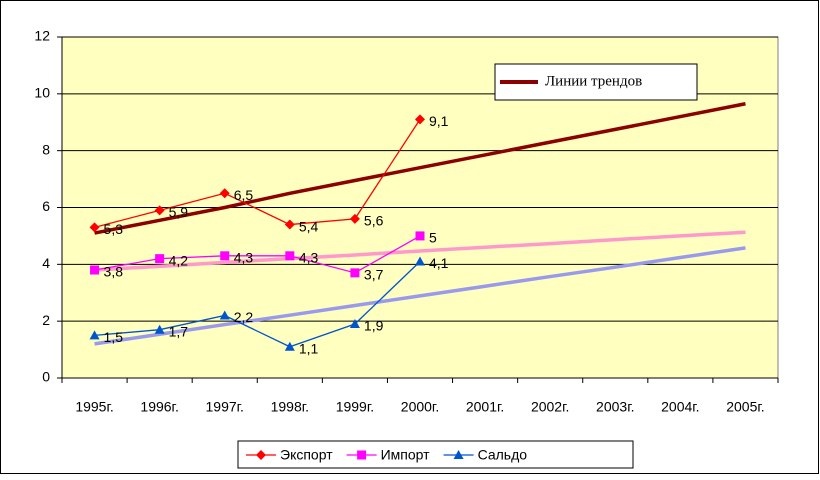 This screenshot has width=820, height=480. What do you see at coordinates (159, 407) in the screenshot?
I see `x-tick-label: 1996г.` at bounding box center [159, 407].